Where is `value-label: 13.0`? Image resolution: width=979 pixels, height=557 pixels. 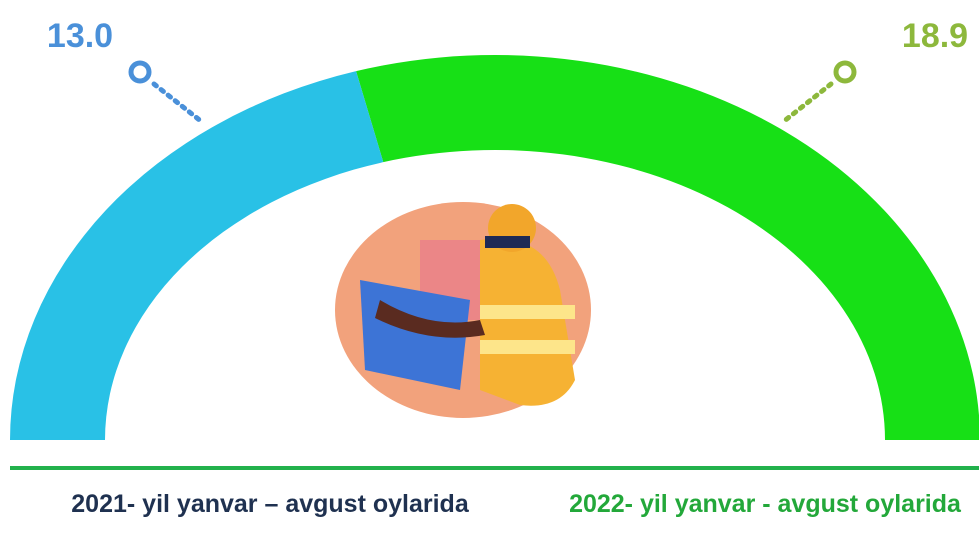
value-label: 13.0 is located at coordinates (80, 36).